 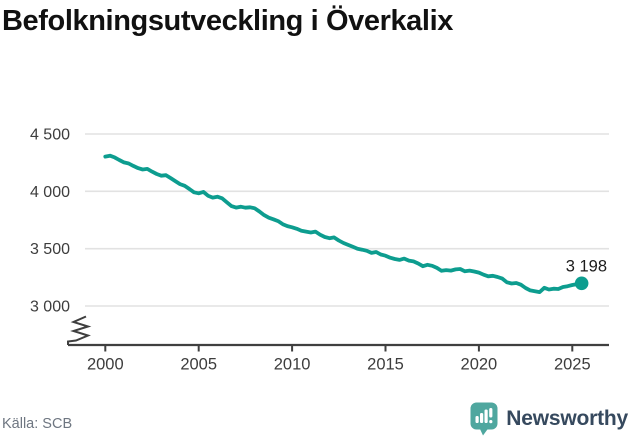 What do you see at coordinates (50, 221) in the screenshot?
I see `y-axis-labels: 3 000 3 500 4 000 4 500` at bounding box center [50, 221].